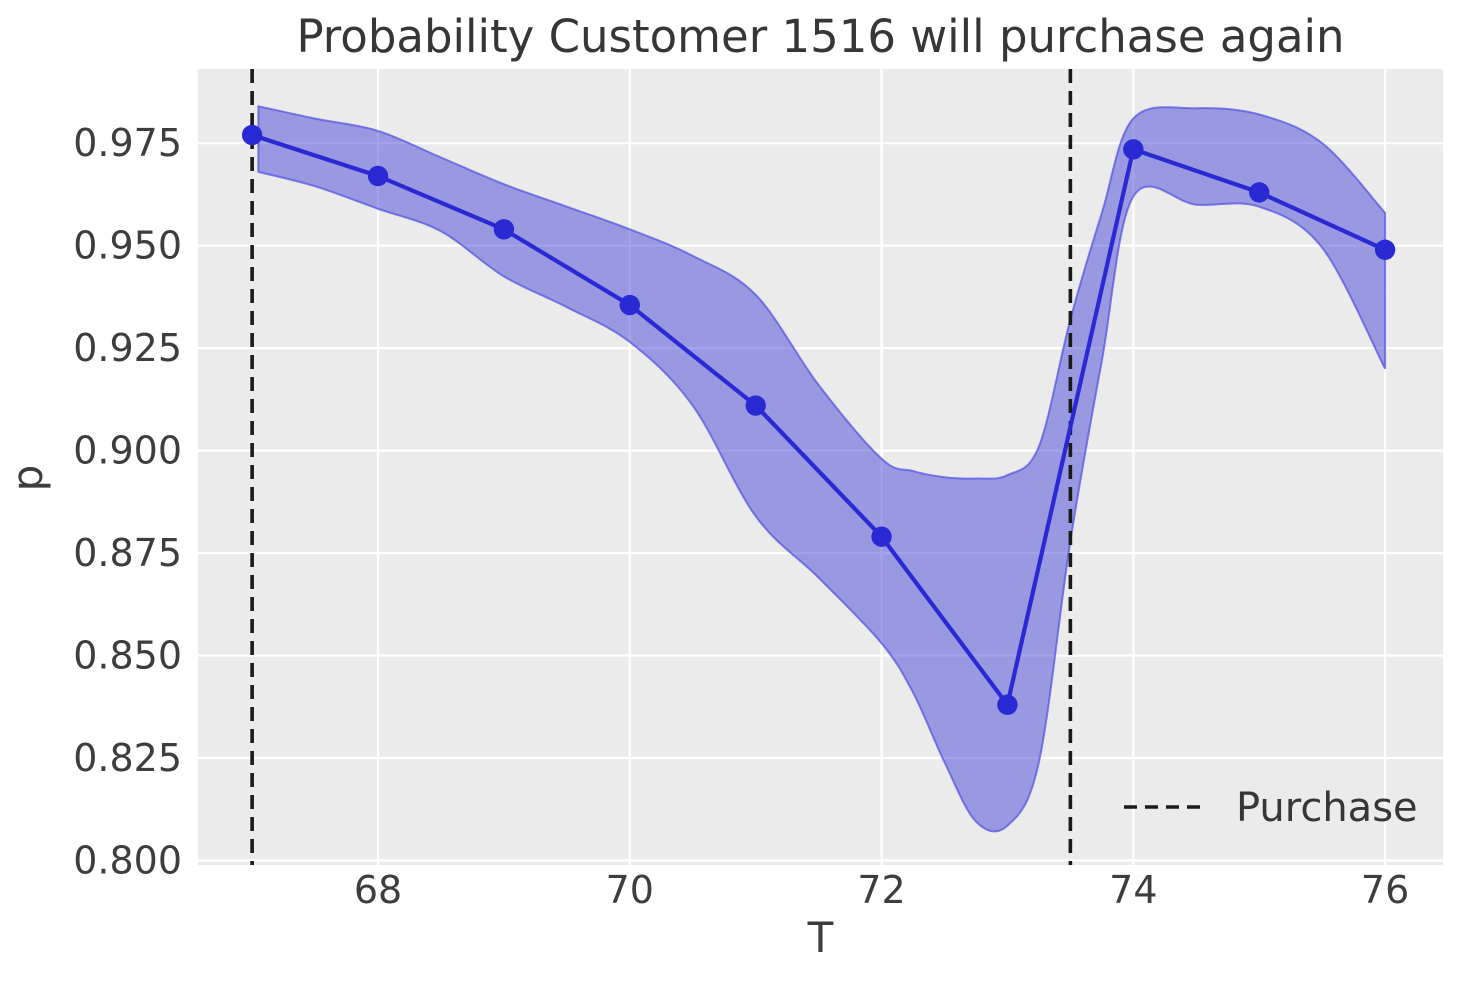  Describe the element at coordinates (1133, 890) in the screenshot. I see `x-tick-label: 74` at that location.